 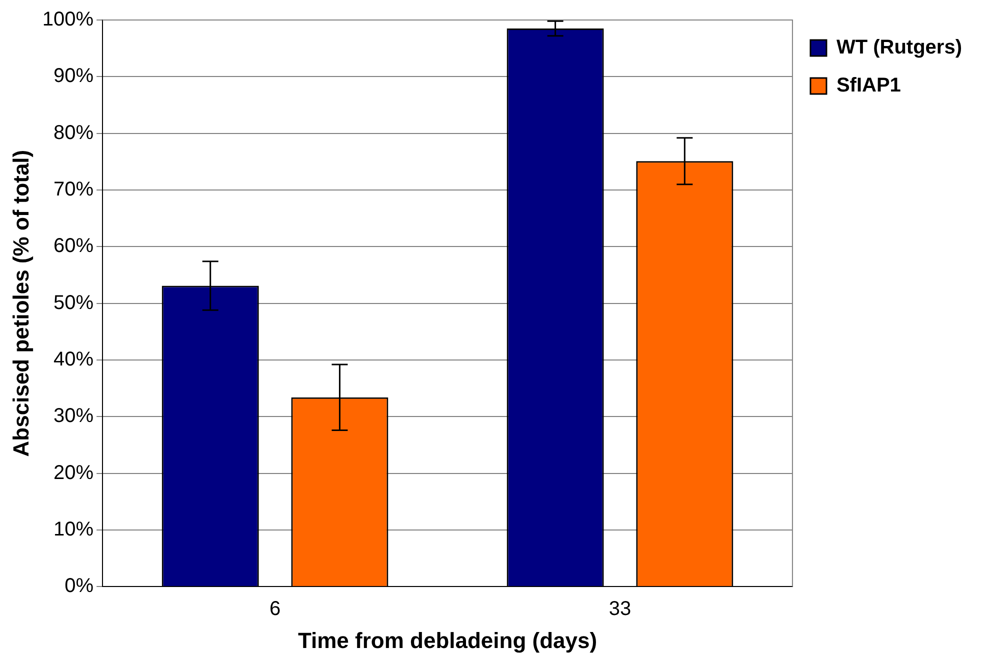 I want to click on y-tick-label: 10%, so click(x=74, y=529).